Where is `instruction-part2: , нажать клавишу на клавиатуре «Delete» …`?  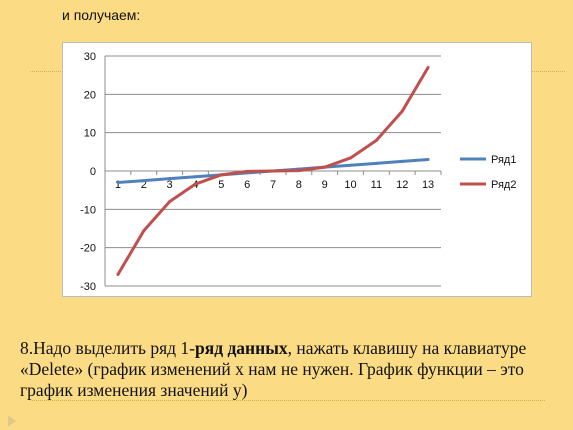
instruction-part2: , нажать клавишу на клавиатуре «Delete» … is located at coordinates (273, 369).